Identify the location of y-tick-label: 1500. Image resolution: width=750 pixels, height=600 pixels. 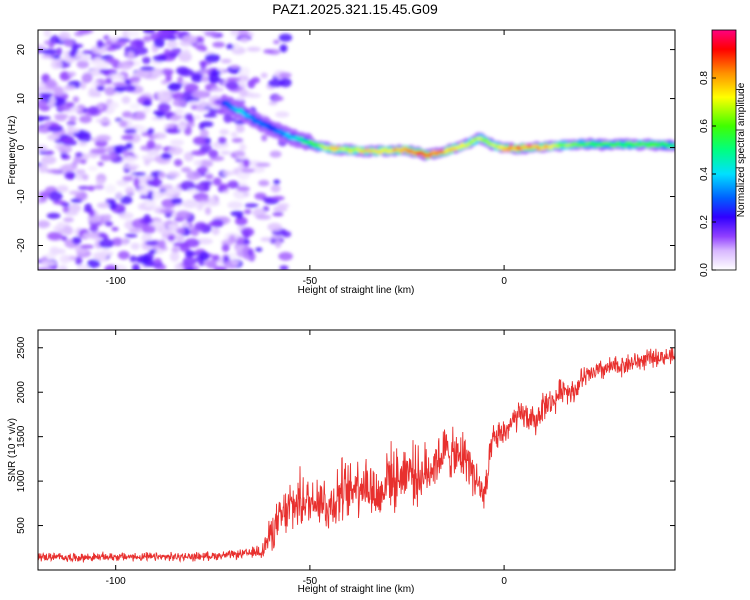
(21, 436).